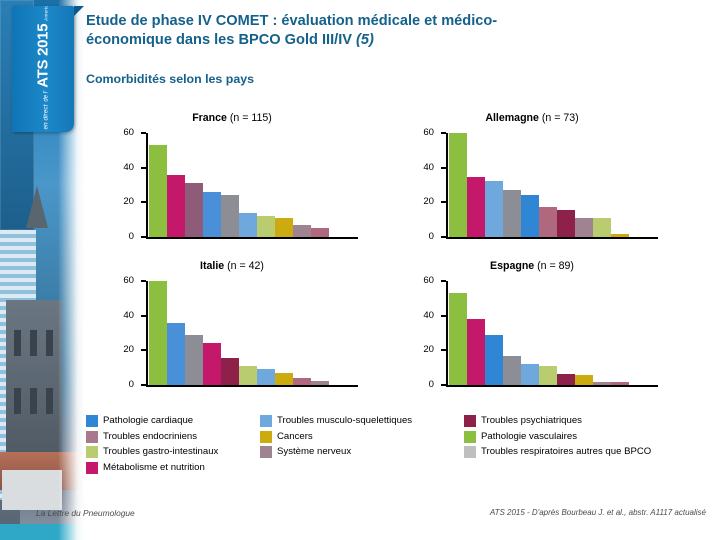  Describe the element at coordinates (232, 266) in the screenshot. I see `chart-title: Italie (n = 42)` at that location.